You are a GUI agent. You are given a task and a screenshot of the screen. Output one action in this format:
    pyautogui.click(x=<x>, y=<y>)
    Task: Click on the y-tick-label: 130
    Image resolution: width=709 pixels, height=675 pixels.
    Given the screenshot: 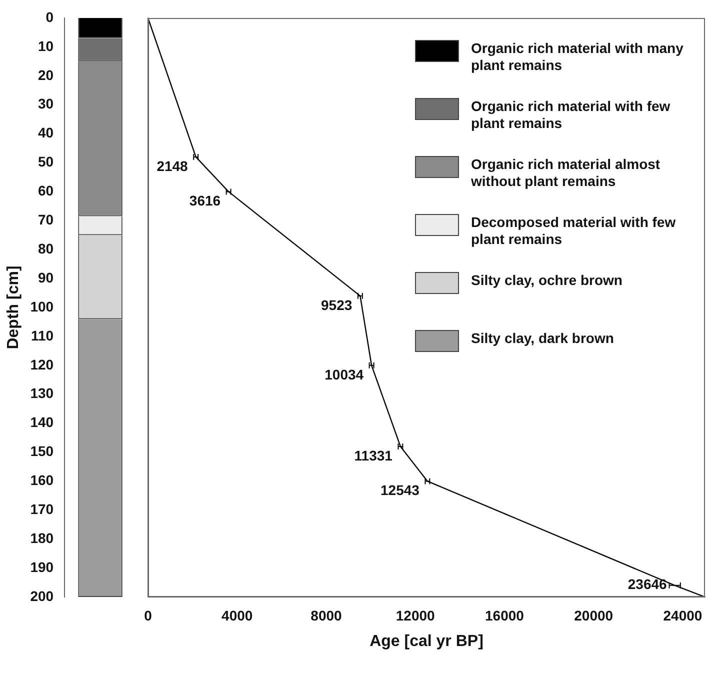 What is the action you would take?
    pyautogui.click(x=42, y=393)
    